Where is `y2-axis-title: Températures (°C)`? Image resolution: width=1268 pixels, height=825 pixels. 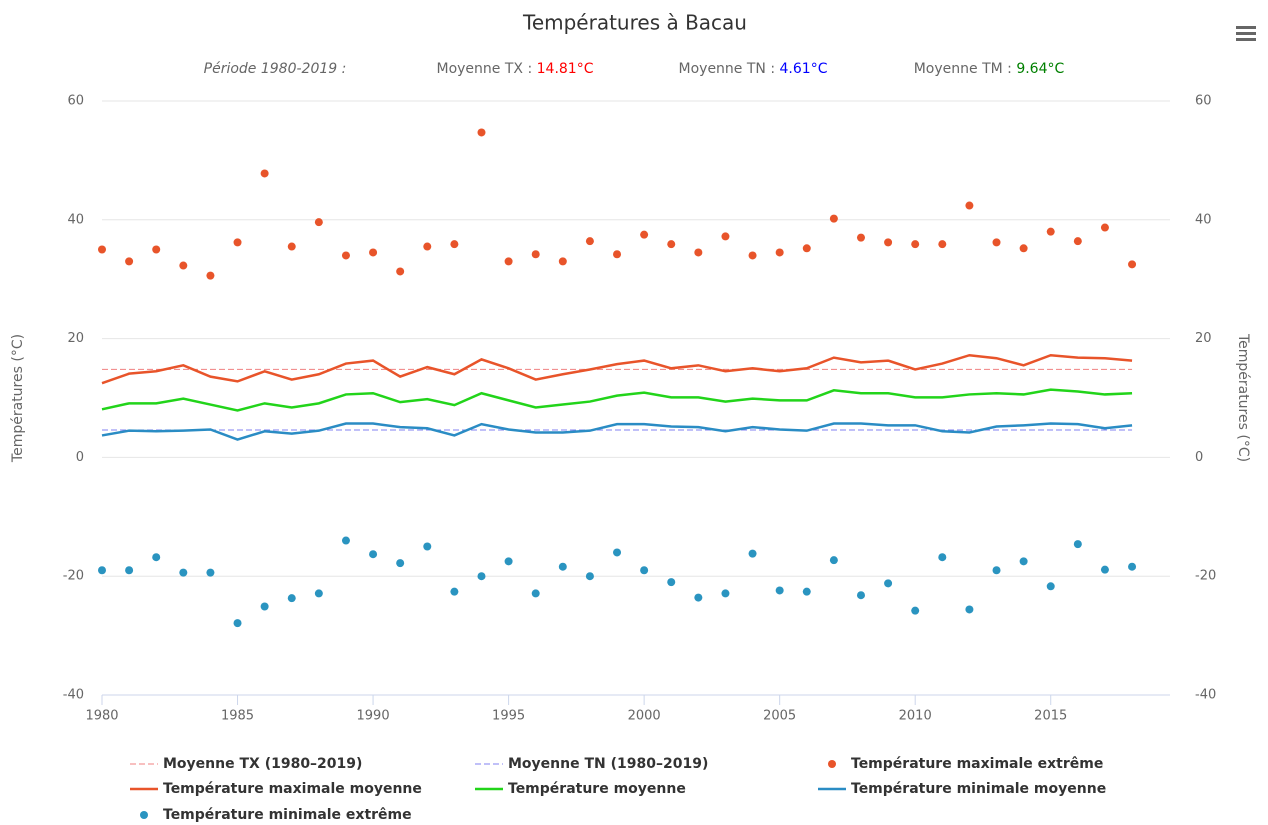
y2-axis-title: Températures (°C) is located at coordinates (1243, 397).